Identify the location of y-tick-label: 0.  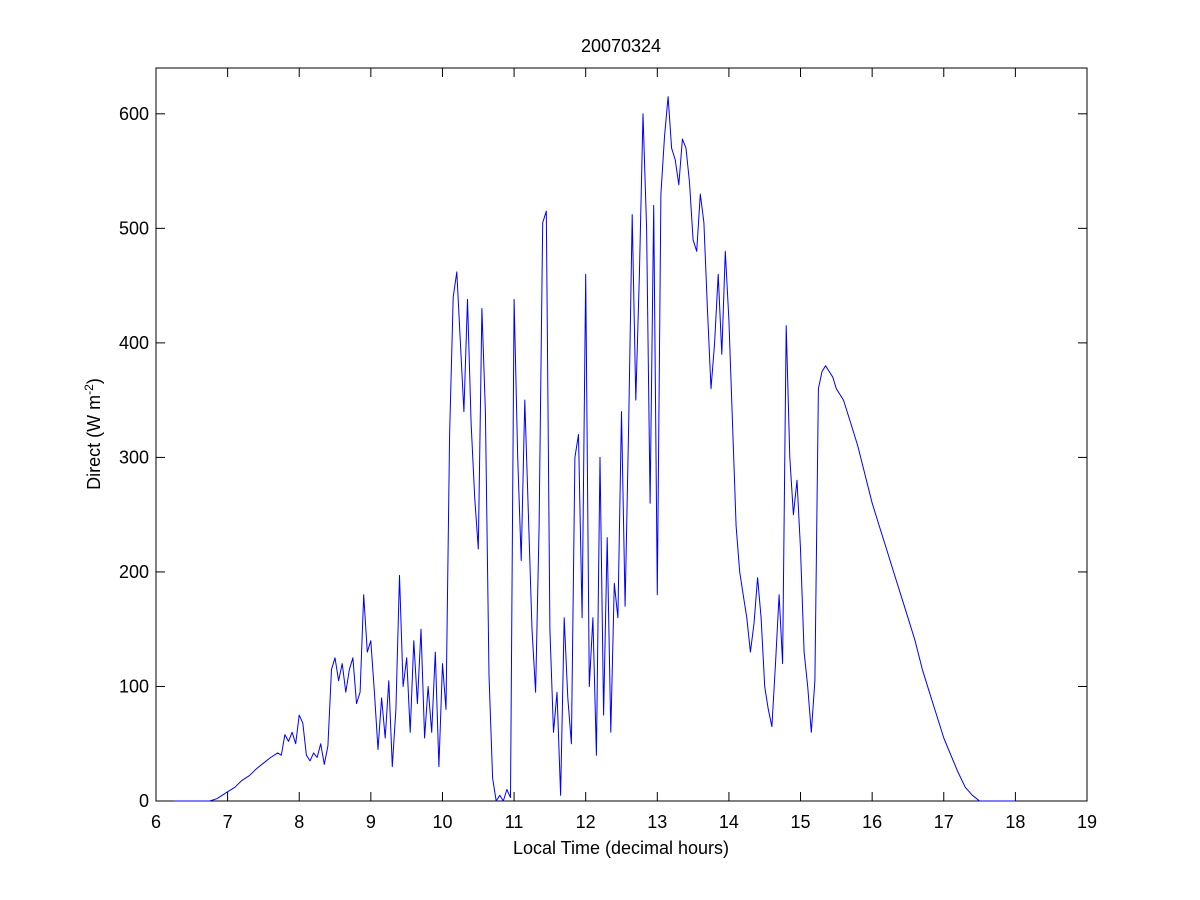
(144, 801).